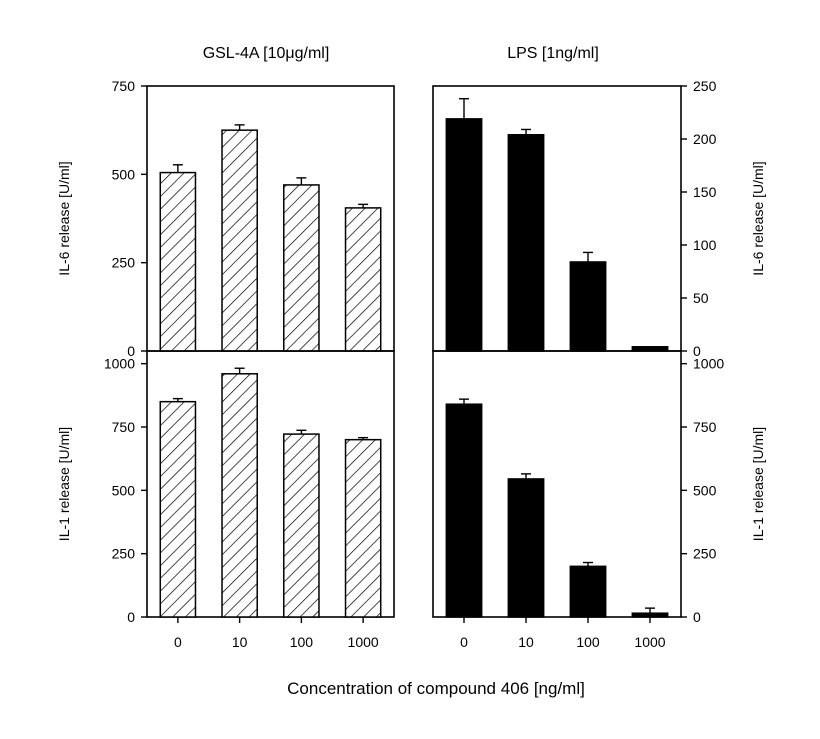 The image size is (820, 739). Describe the element at coordinates (266, 53) in the screenshot. I see `left-column-title: GSL-4A [10μg/ml]` at that location.